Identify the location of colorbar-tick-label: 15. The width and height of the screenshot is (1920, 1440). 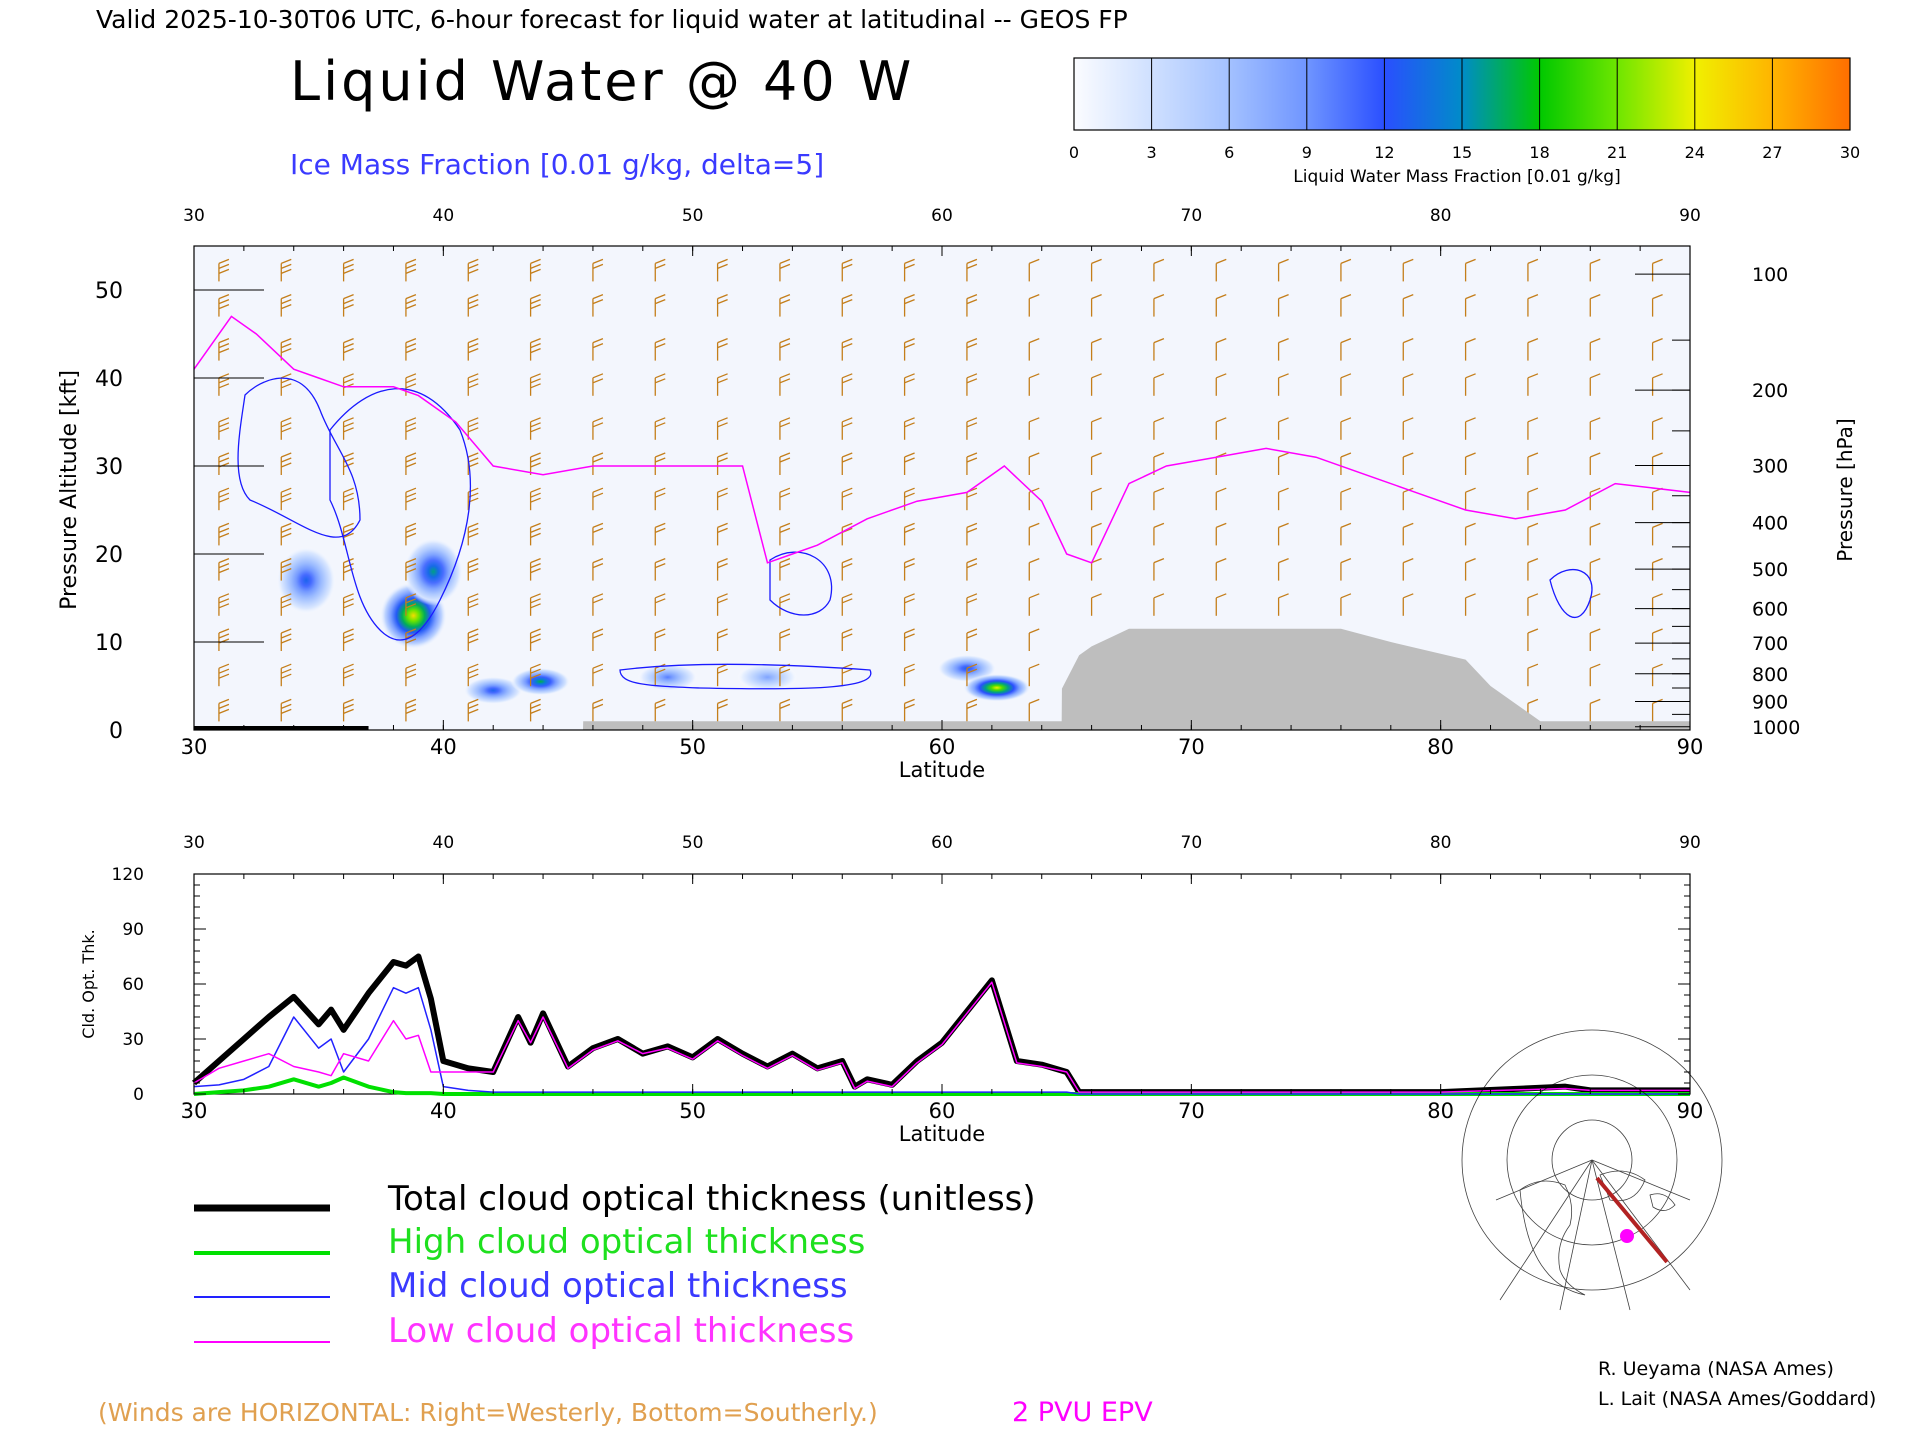
(1462, 152).